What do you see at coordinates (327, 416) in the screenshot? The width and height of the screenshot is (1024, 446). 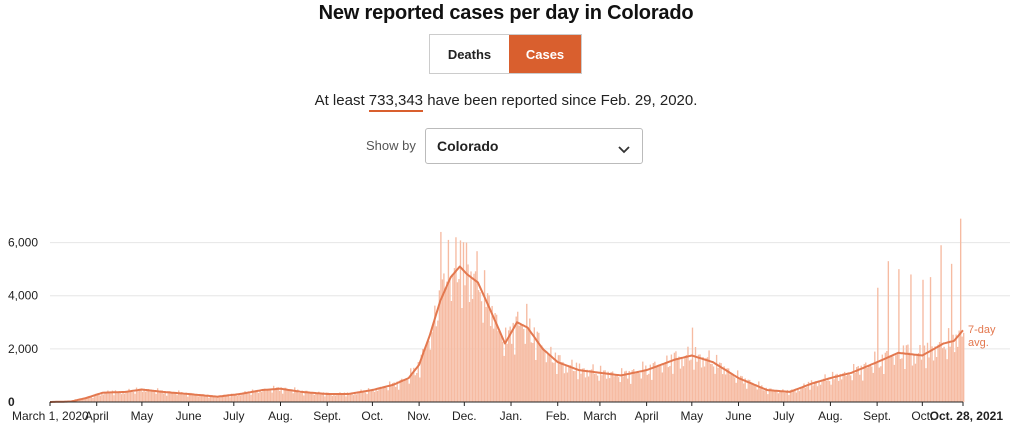 I see `x-tick-label: Sept.` at bounding box center [327, 416].